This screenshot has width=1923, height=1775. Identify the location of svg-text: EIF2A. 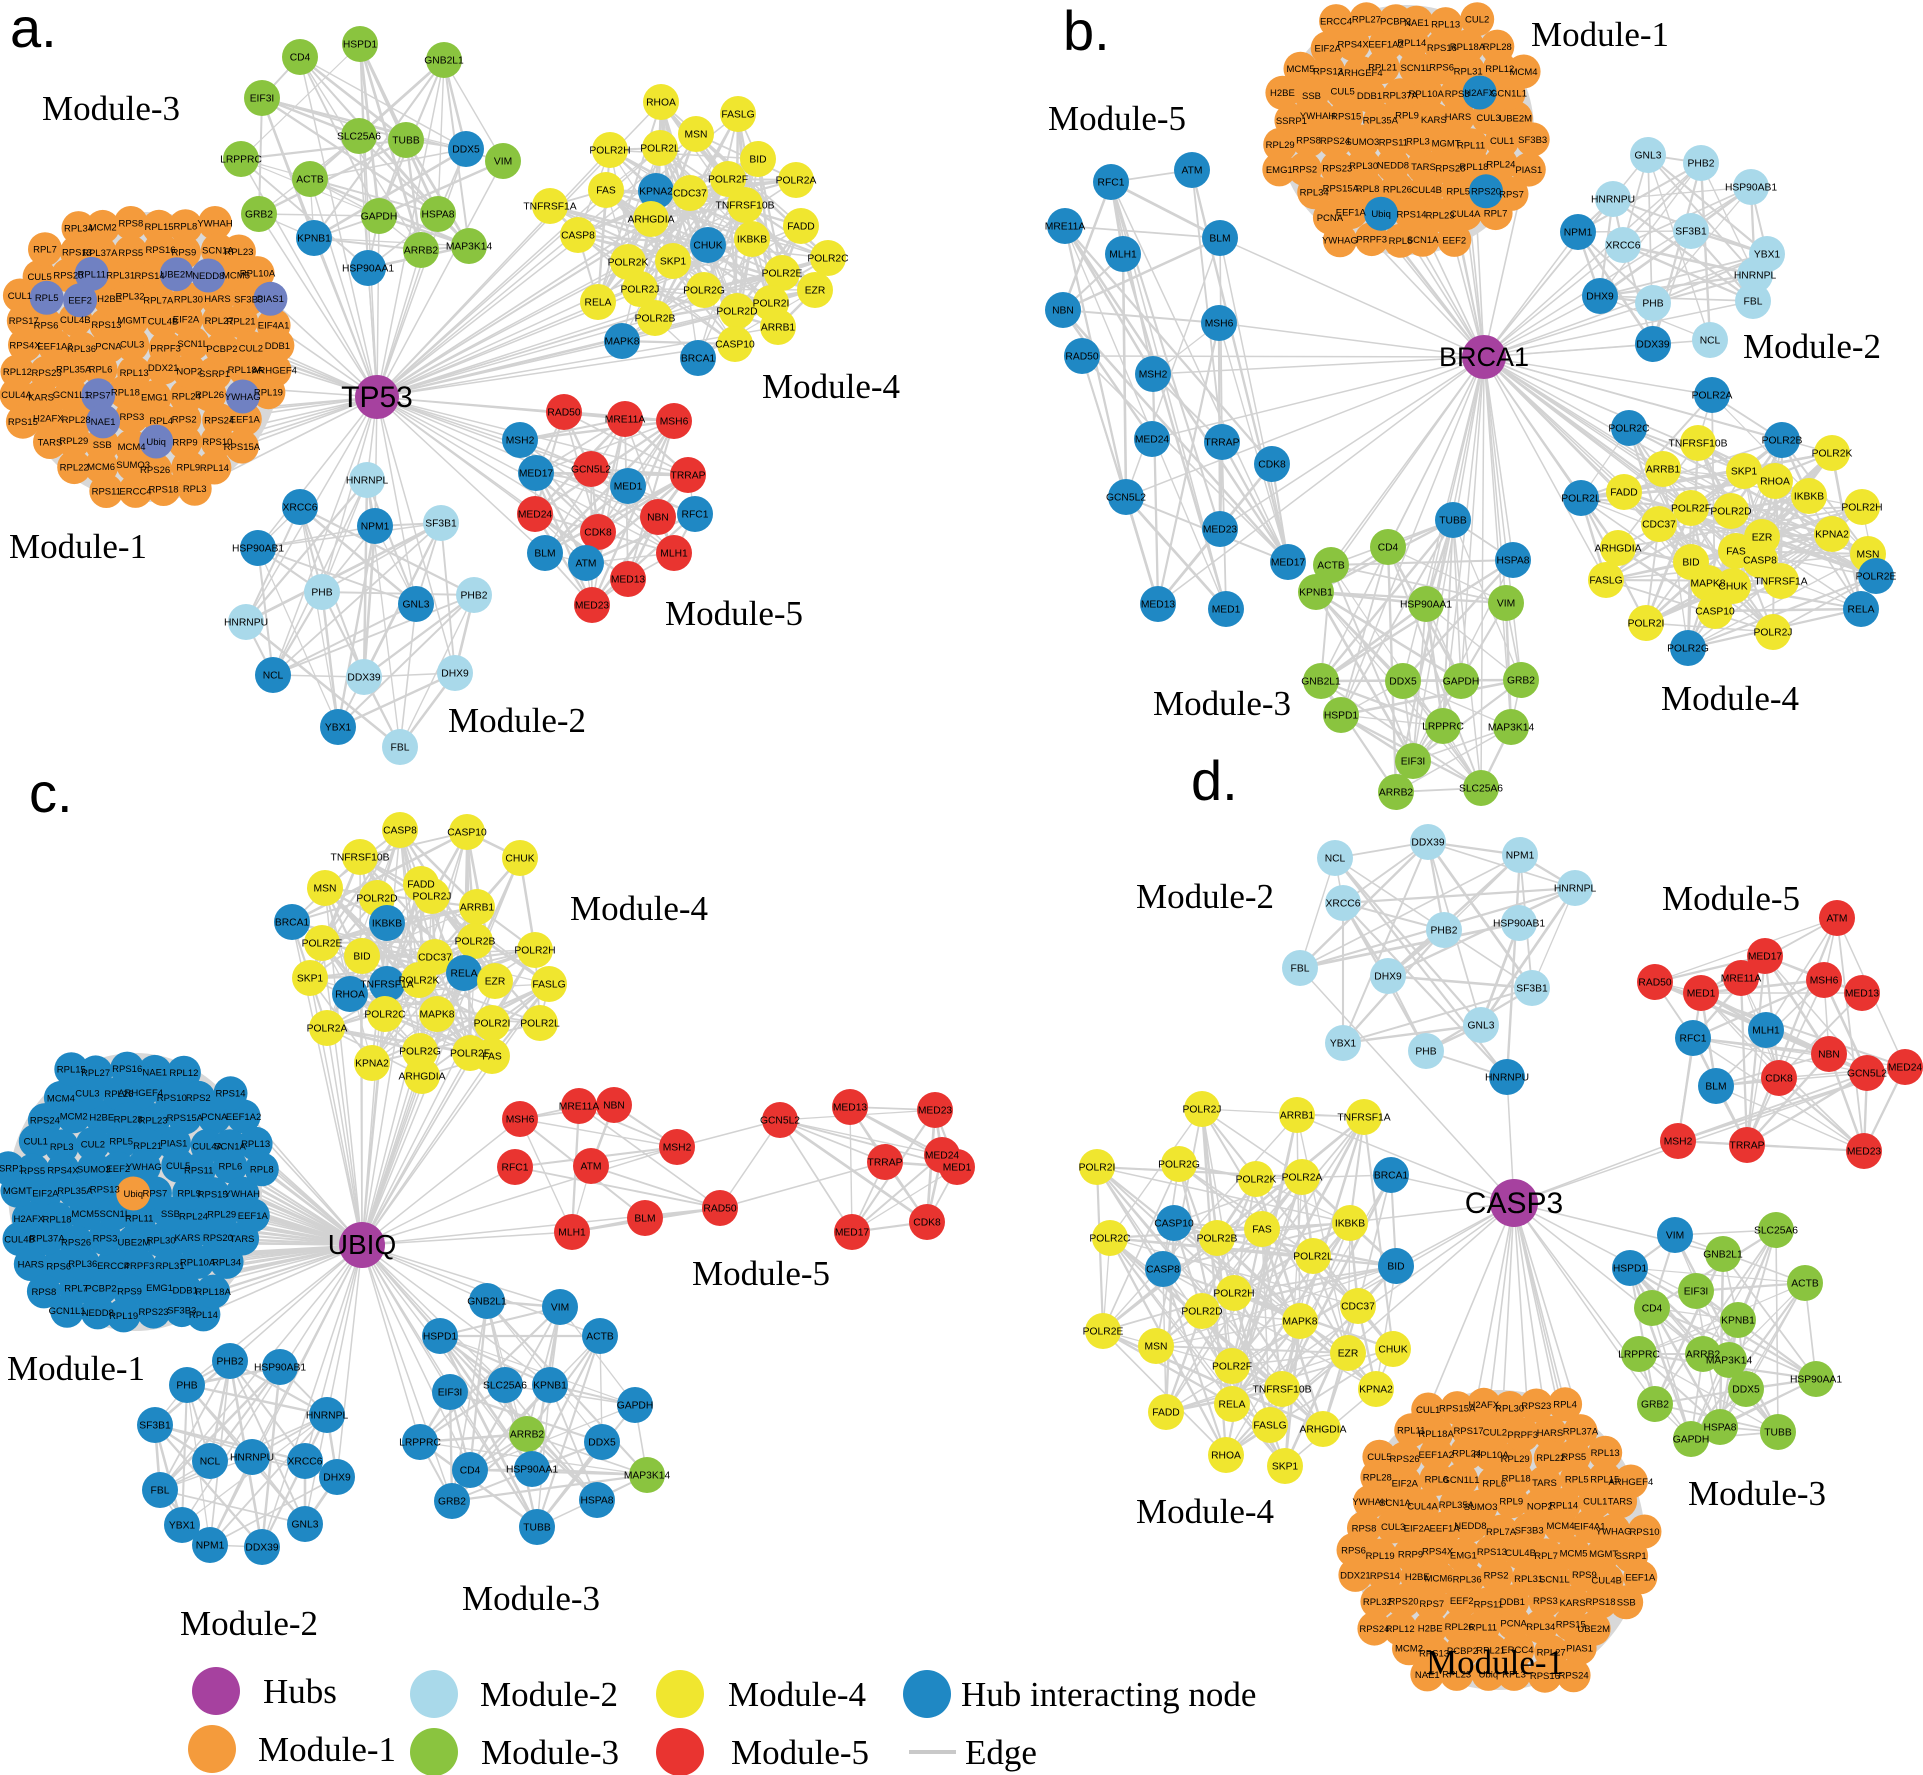
(45, 1193).